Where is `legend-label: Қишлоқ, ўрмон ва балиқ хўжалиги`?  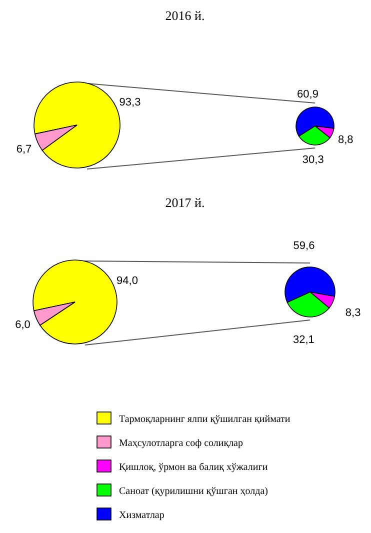
legend-label: Қишлоқ, ўрмон ва балиқ хўжалиги is located at coordinates (193, 467).